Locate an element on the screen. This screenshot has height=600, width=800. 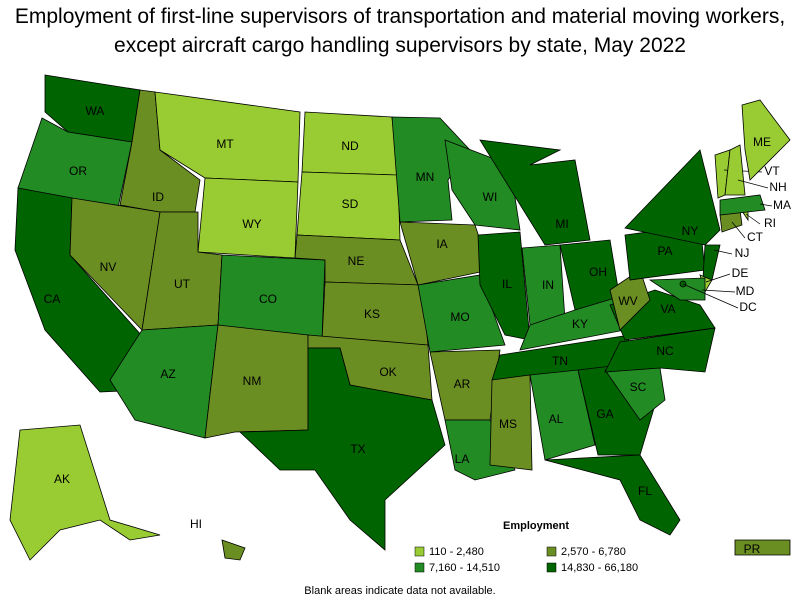
state-label: SD is located at coordinates (350, 204).